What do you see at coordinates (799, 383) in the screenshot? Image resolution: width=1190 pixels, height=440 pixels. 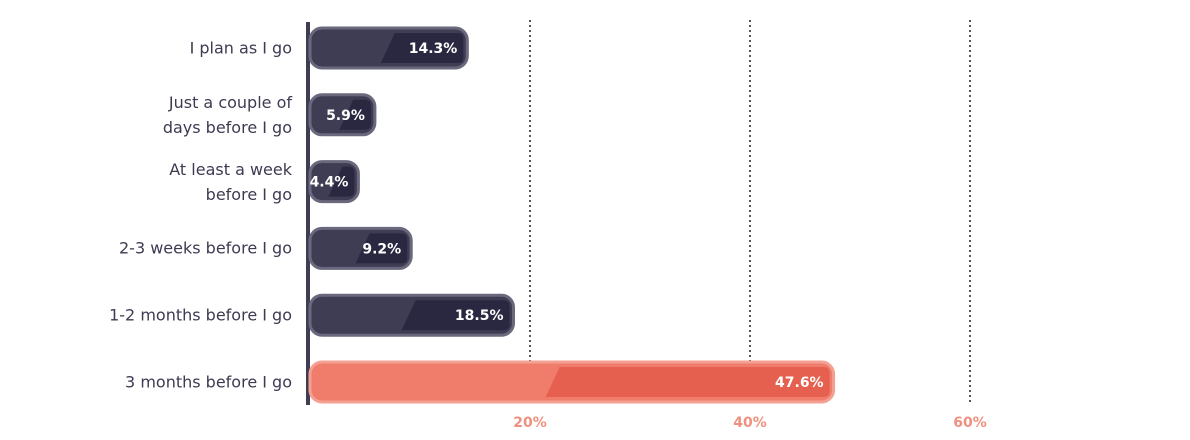 I see `value-label: 47.6%` at bounding box center [799, 383].